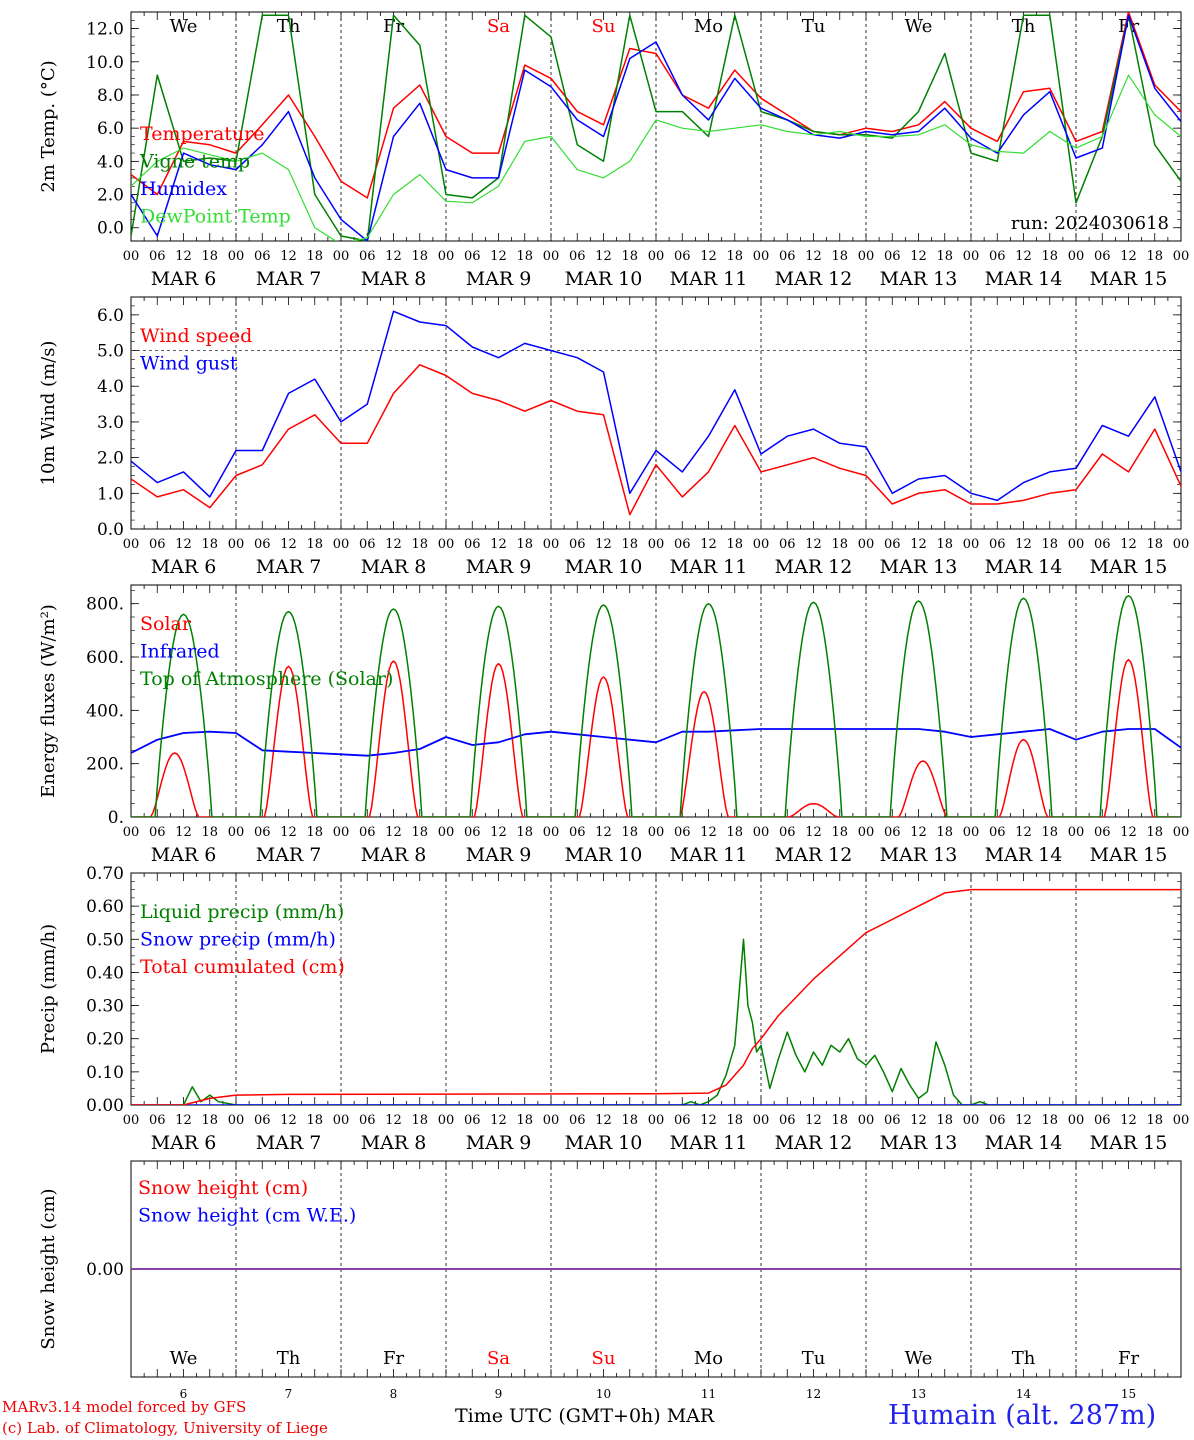 Image resolution: width=1194 pixels, height=1440 pixels. What do you see at coordinates (105, 1040) in the screenshot?
I see `y-tick-label: 0.20` at bounding box center [105, 1040].